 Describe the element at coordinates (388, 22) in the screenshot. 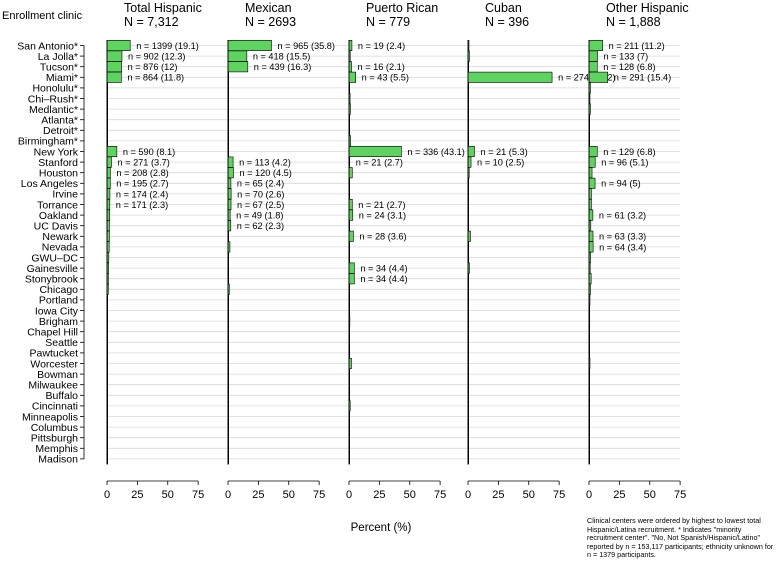

I see `panel-subtitle: N = 779` at that location.